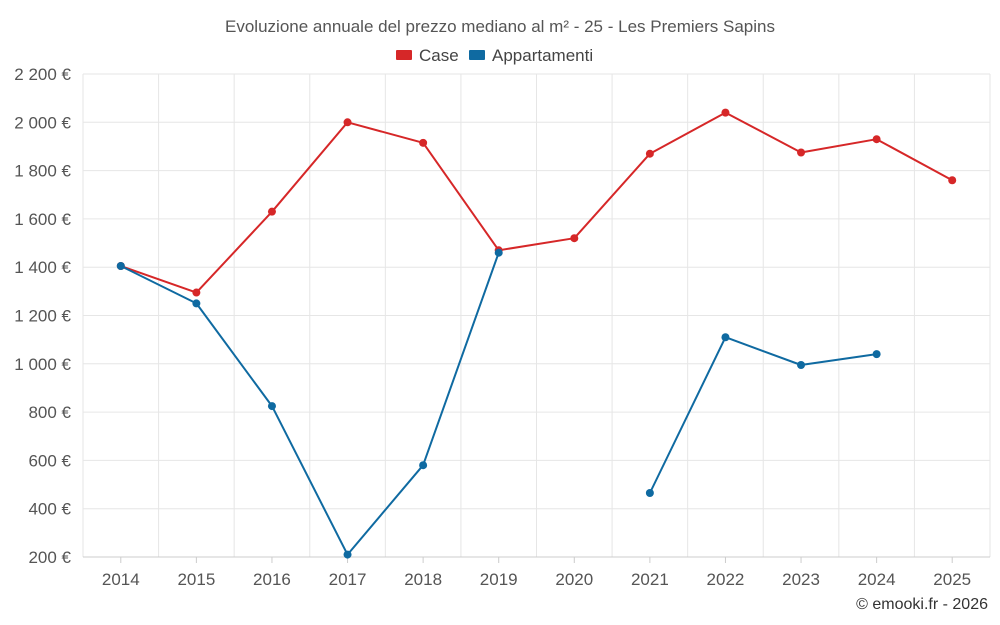  What do you see at coordinates (649, 493) in the screenshot?
I see `point-appartamenti-2021` at bounding box center [649, 493].